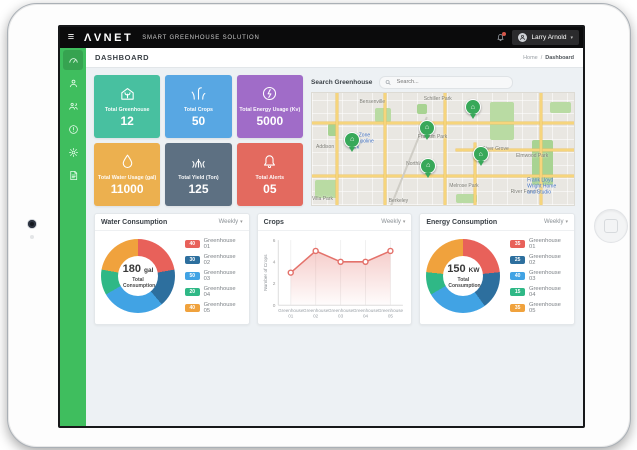 The width and height of the screenshot is (637, 450). I want to click on menu-icon: ≡, so click(71, 37).